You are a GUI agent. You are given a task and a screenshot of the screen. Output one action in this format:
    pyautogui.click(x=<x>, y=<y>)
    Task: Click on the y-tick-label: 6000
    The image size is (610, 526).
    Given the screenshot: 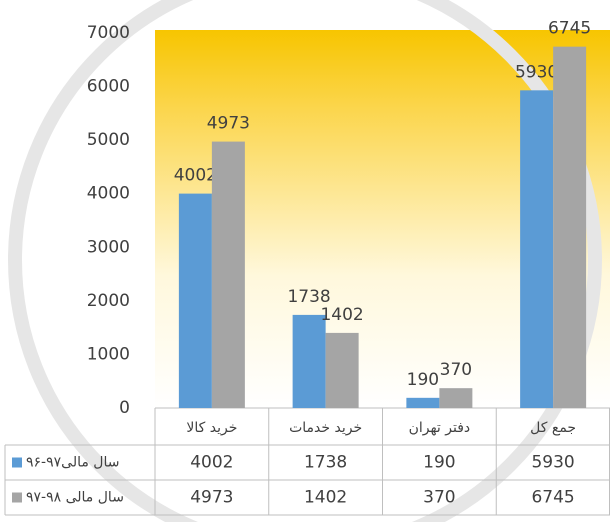 What is the action you would take?
    pyautogui.click(x=108, y=87)
    